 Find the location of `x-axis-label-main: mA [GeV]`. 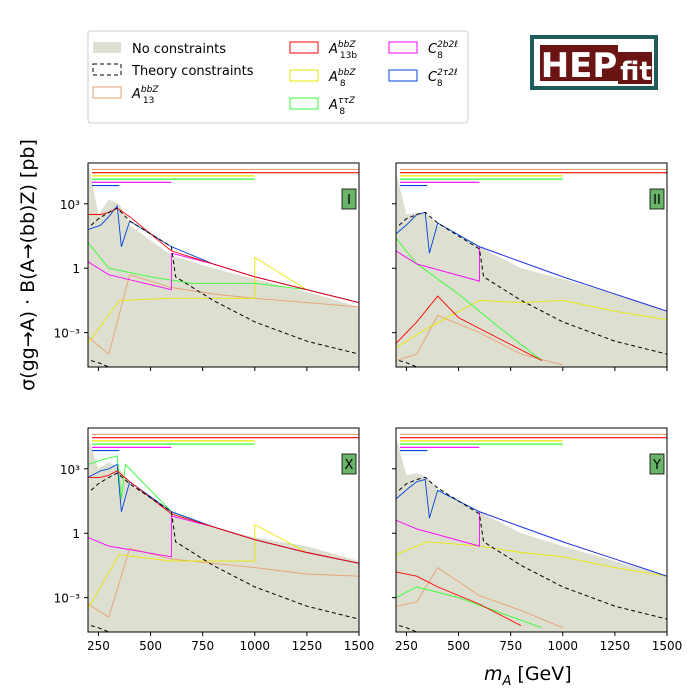

x-axis-label-main: mA [GeV] is located at coordinates (528, 676).